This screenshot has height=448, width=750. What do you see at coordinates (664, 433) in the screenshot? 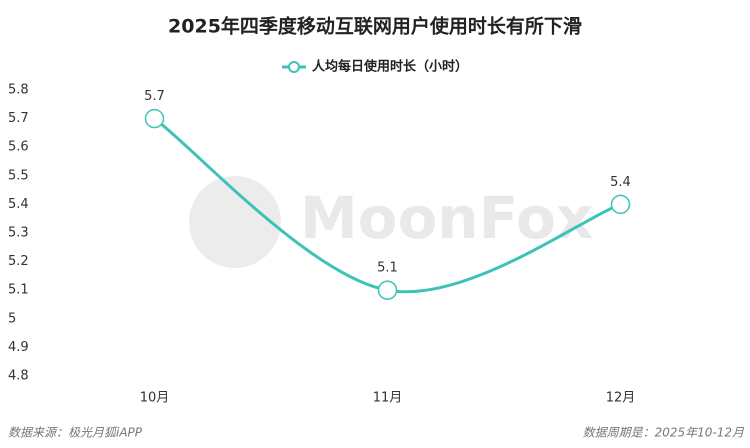
I see `period-note: 数据周期是：2025年10-12月` at bounding box center [664, 433].